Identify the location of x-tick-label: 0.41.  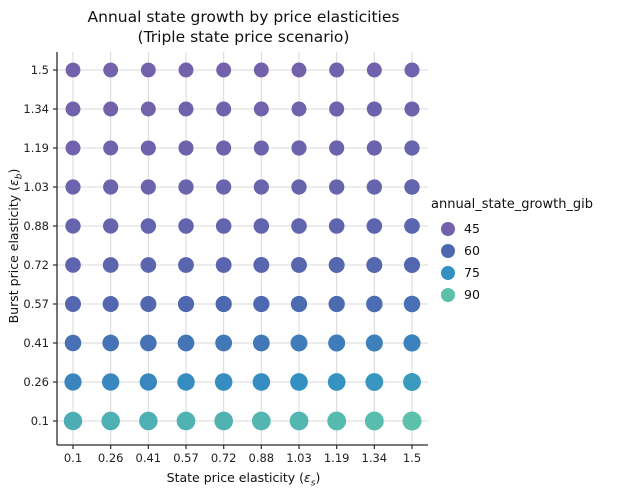
(149, 458).